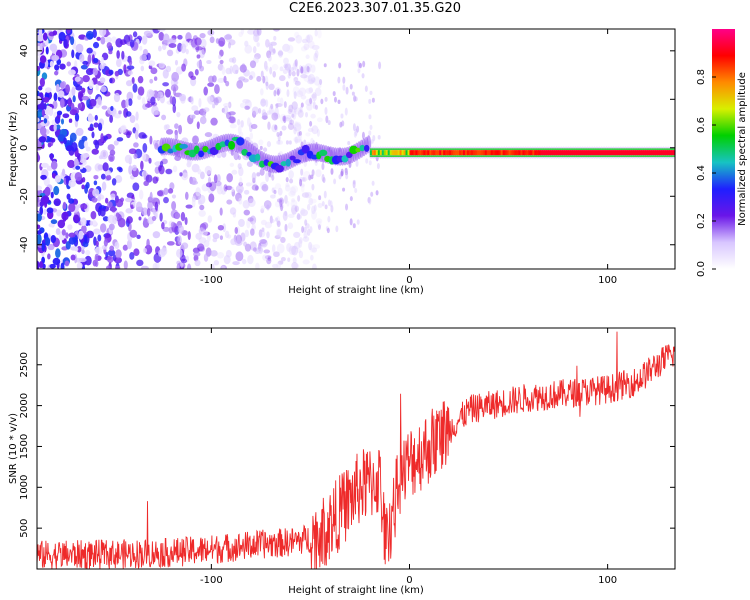 The image size is (750, 600). What do you see at coordinates (13, 149) in the screenshot?
I see `heatmap-y-axis-title: Frequency (Hz)` at bounding box center [13, 149].